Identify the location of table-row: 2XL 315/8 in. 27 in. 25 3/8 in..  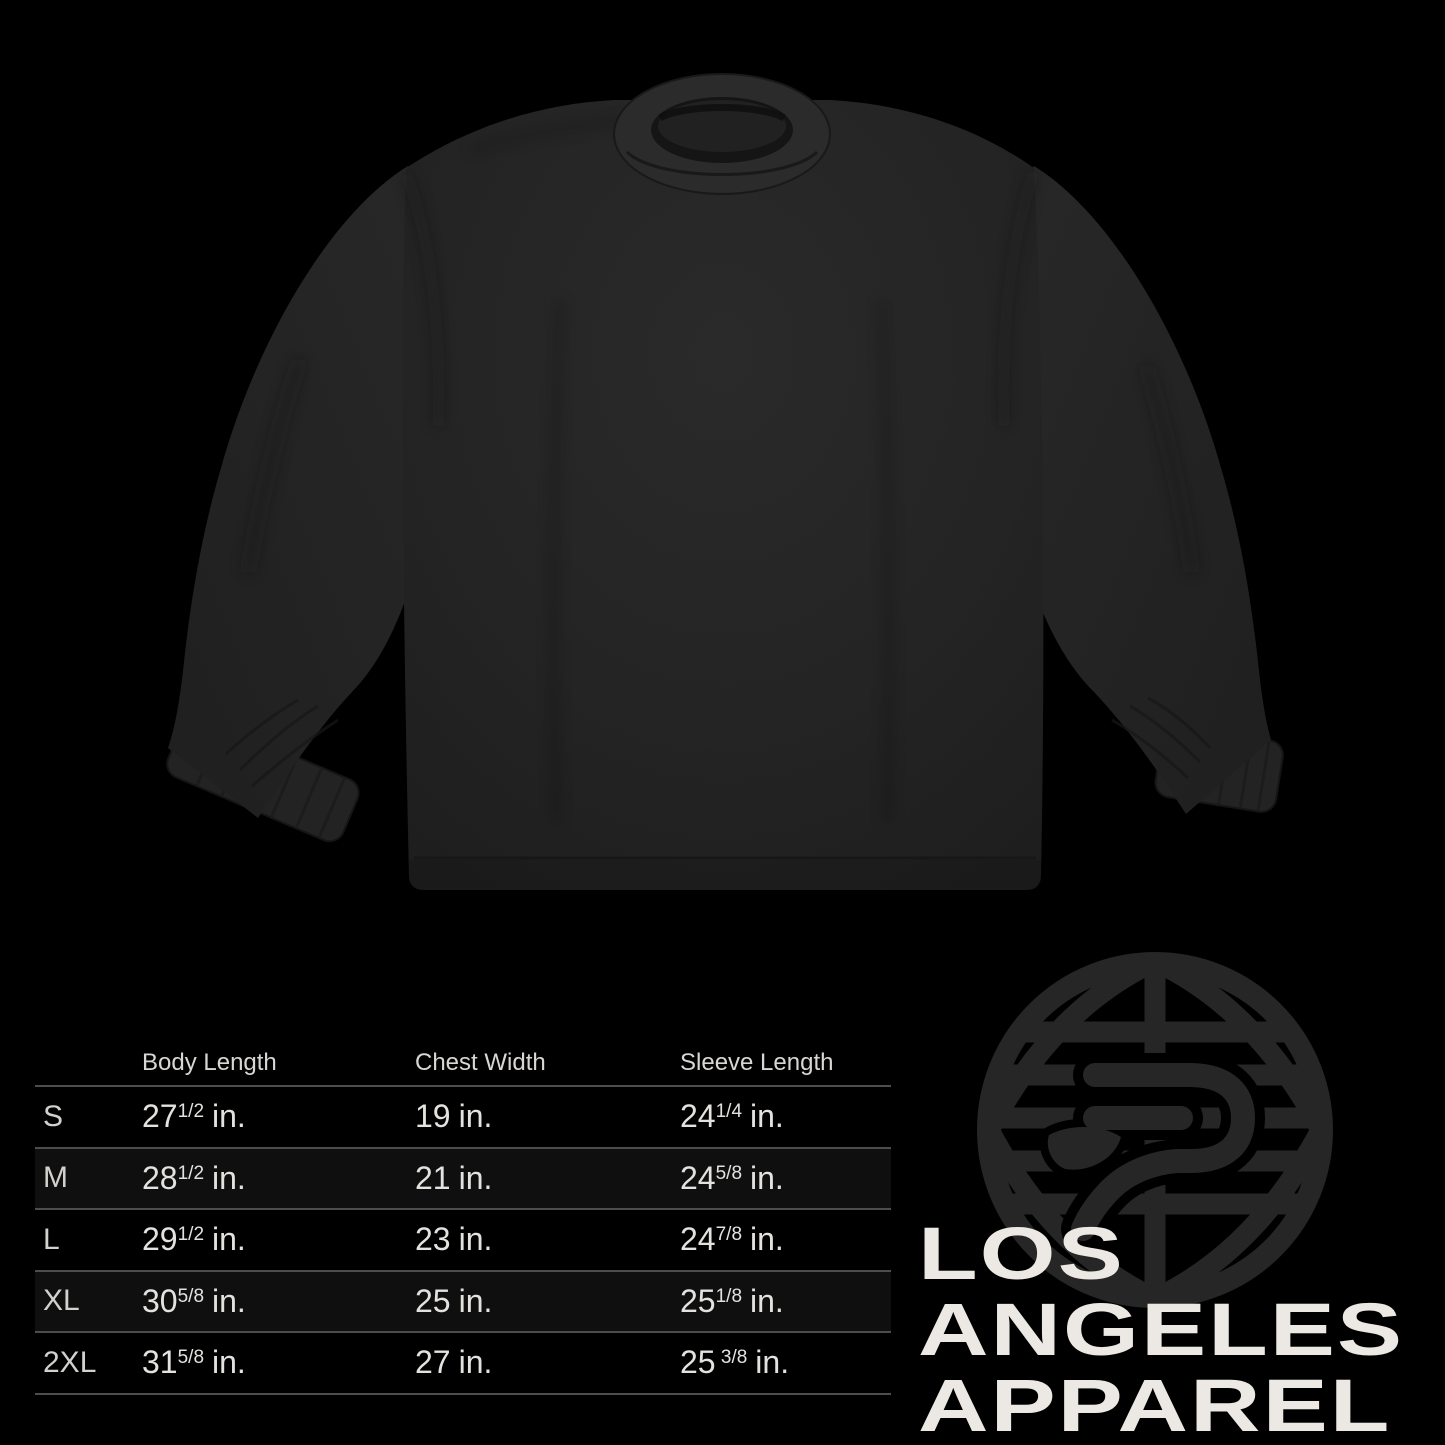
(463, 1364).